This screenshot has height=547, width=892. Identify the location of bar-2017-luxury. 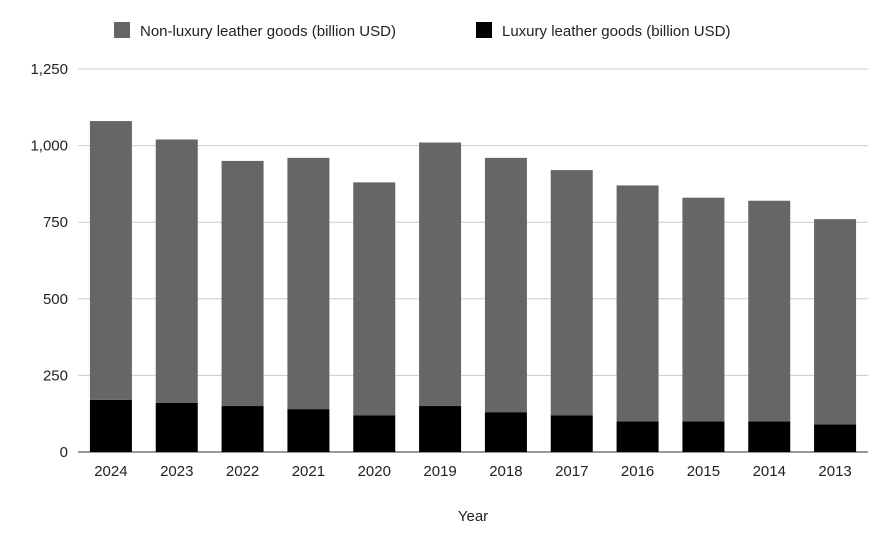
(571, 433).